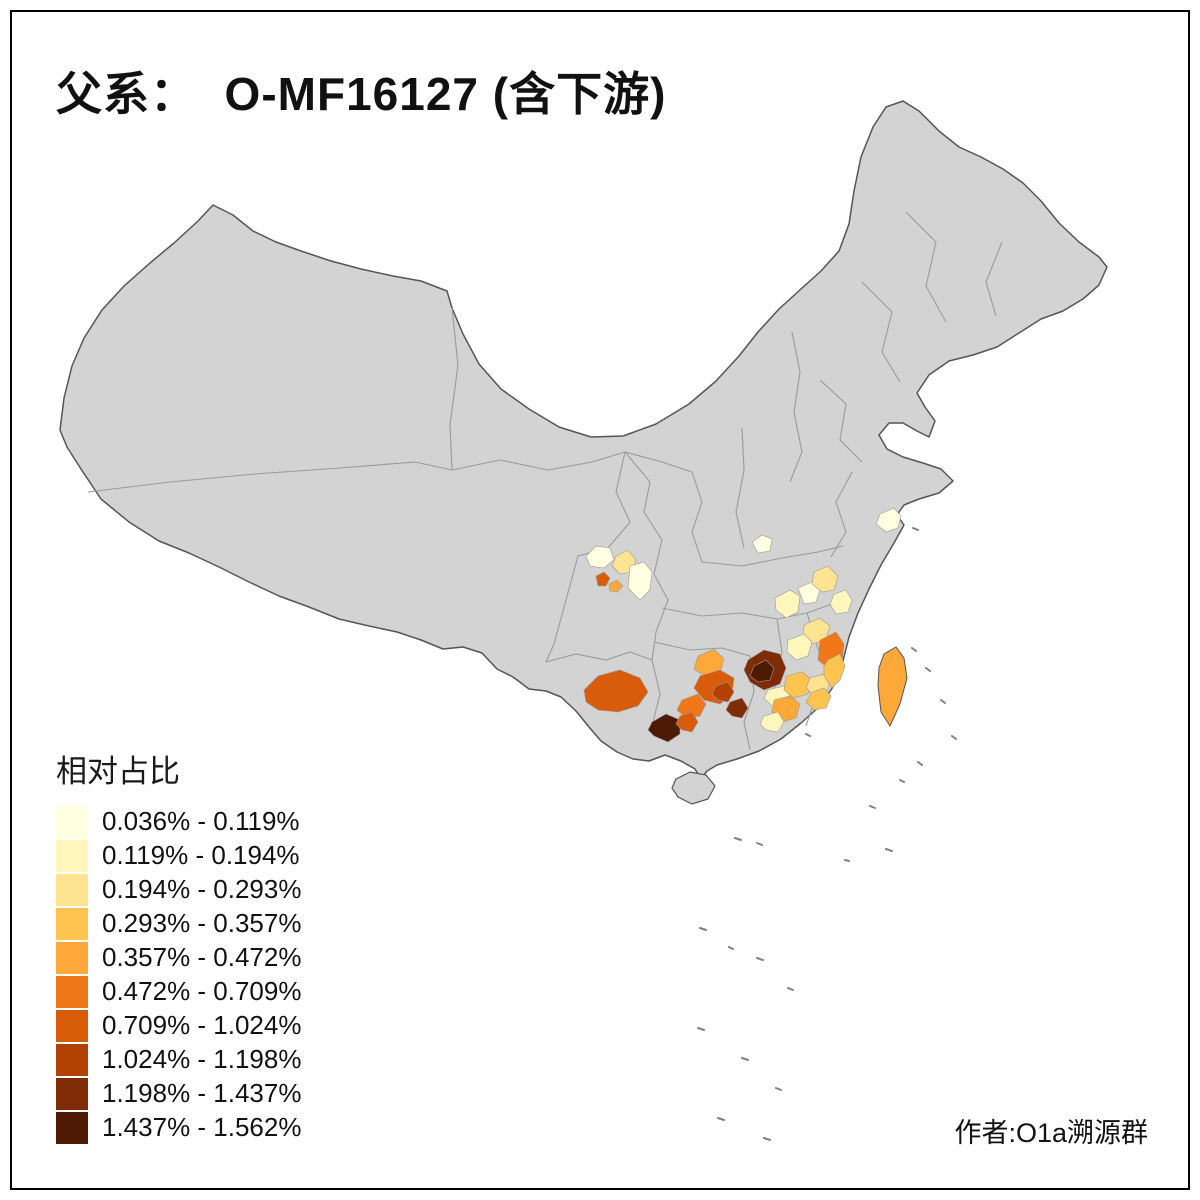 This screenshot has width=1200, height=1200. I want to click on legend-item: 0.119% - 0.194%, so click(178, 855).